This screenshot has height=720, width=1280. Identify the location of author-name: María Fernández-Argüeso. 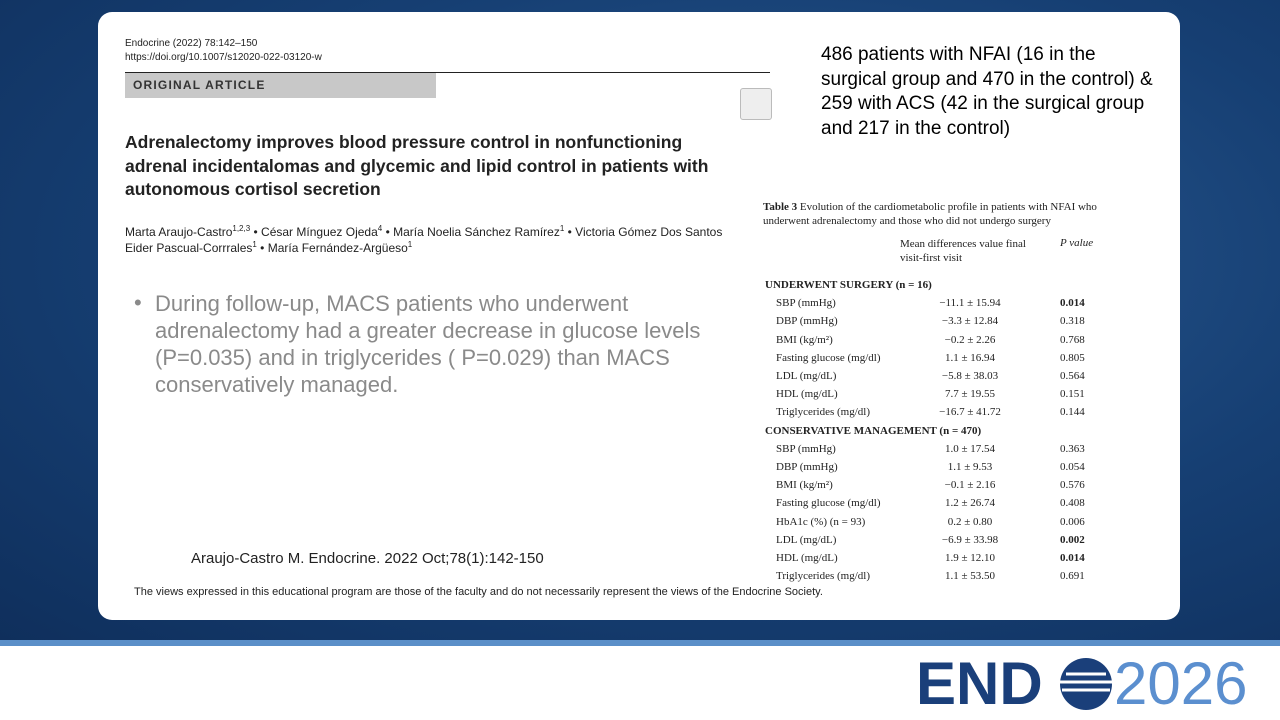
(337, 248).